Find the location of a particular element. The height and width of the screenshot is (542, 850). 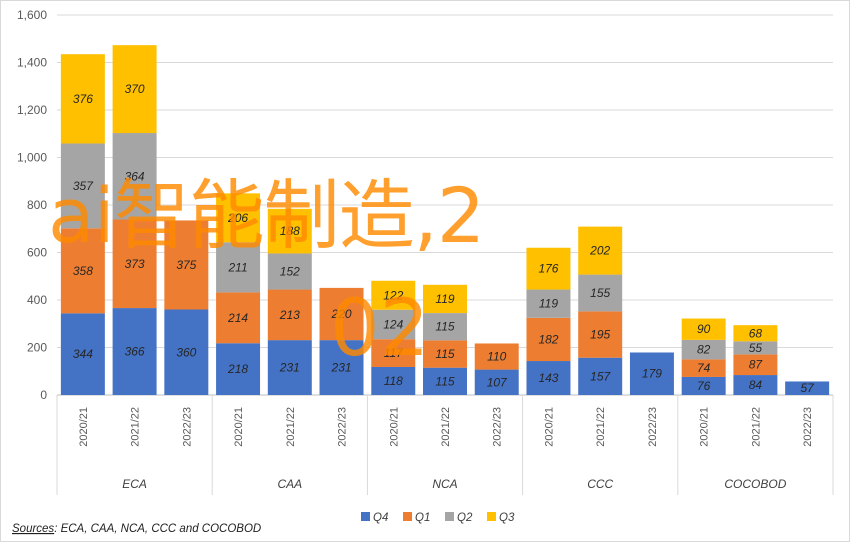

y-tick-label: 1,000 is located at coordinates (32, 158).